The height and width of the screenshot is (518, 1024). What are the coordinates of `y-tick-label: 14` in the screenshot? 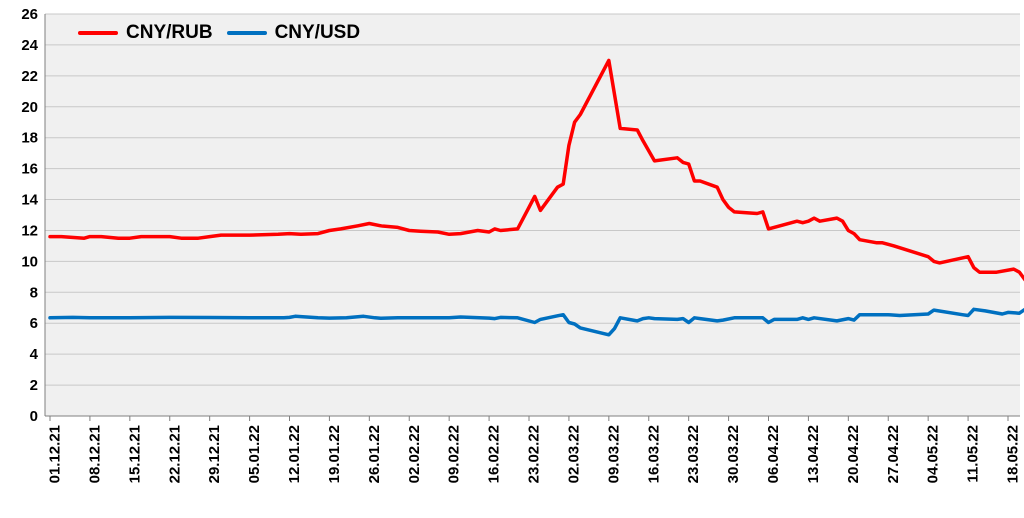 It's located at (29, 200).